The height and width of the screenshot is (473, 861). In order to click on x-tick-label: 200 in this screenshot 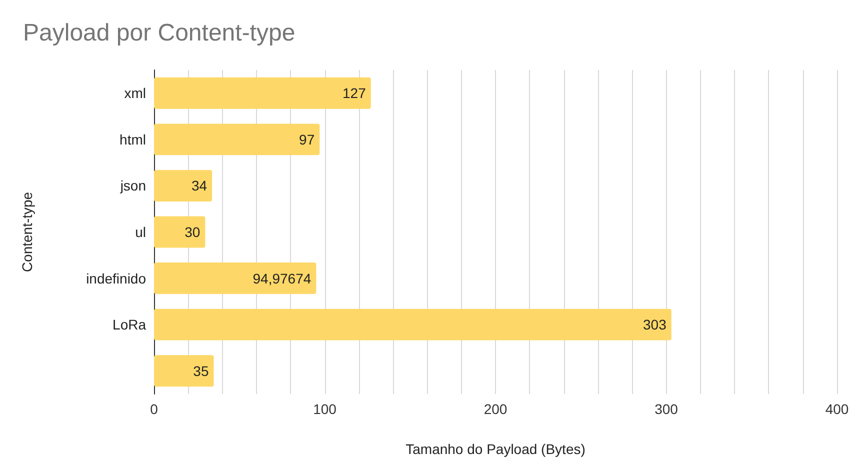, I will do `click(496, 409)`.